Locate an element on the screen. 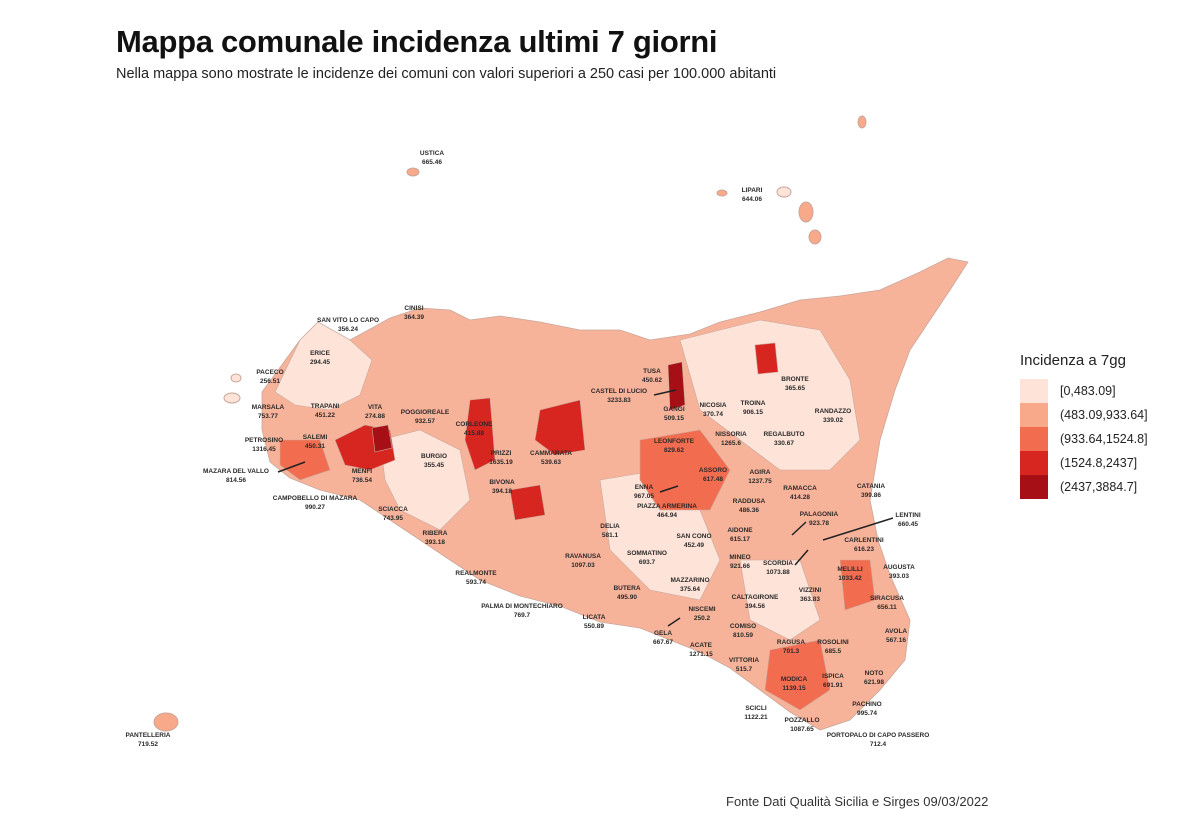 The height and width of the screenshot is (829, 1200). island-pantelleria is located at coordinates (166, 722).